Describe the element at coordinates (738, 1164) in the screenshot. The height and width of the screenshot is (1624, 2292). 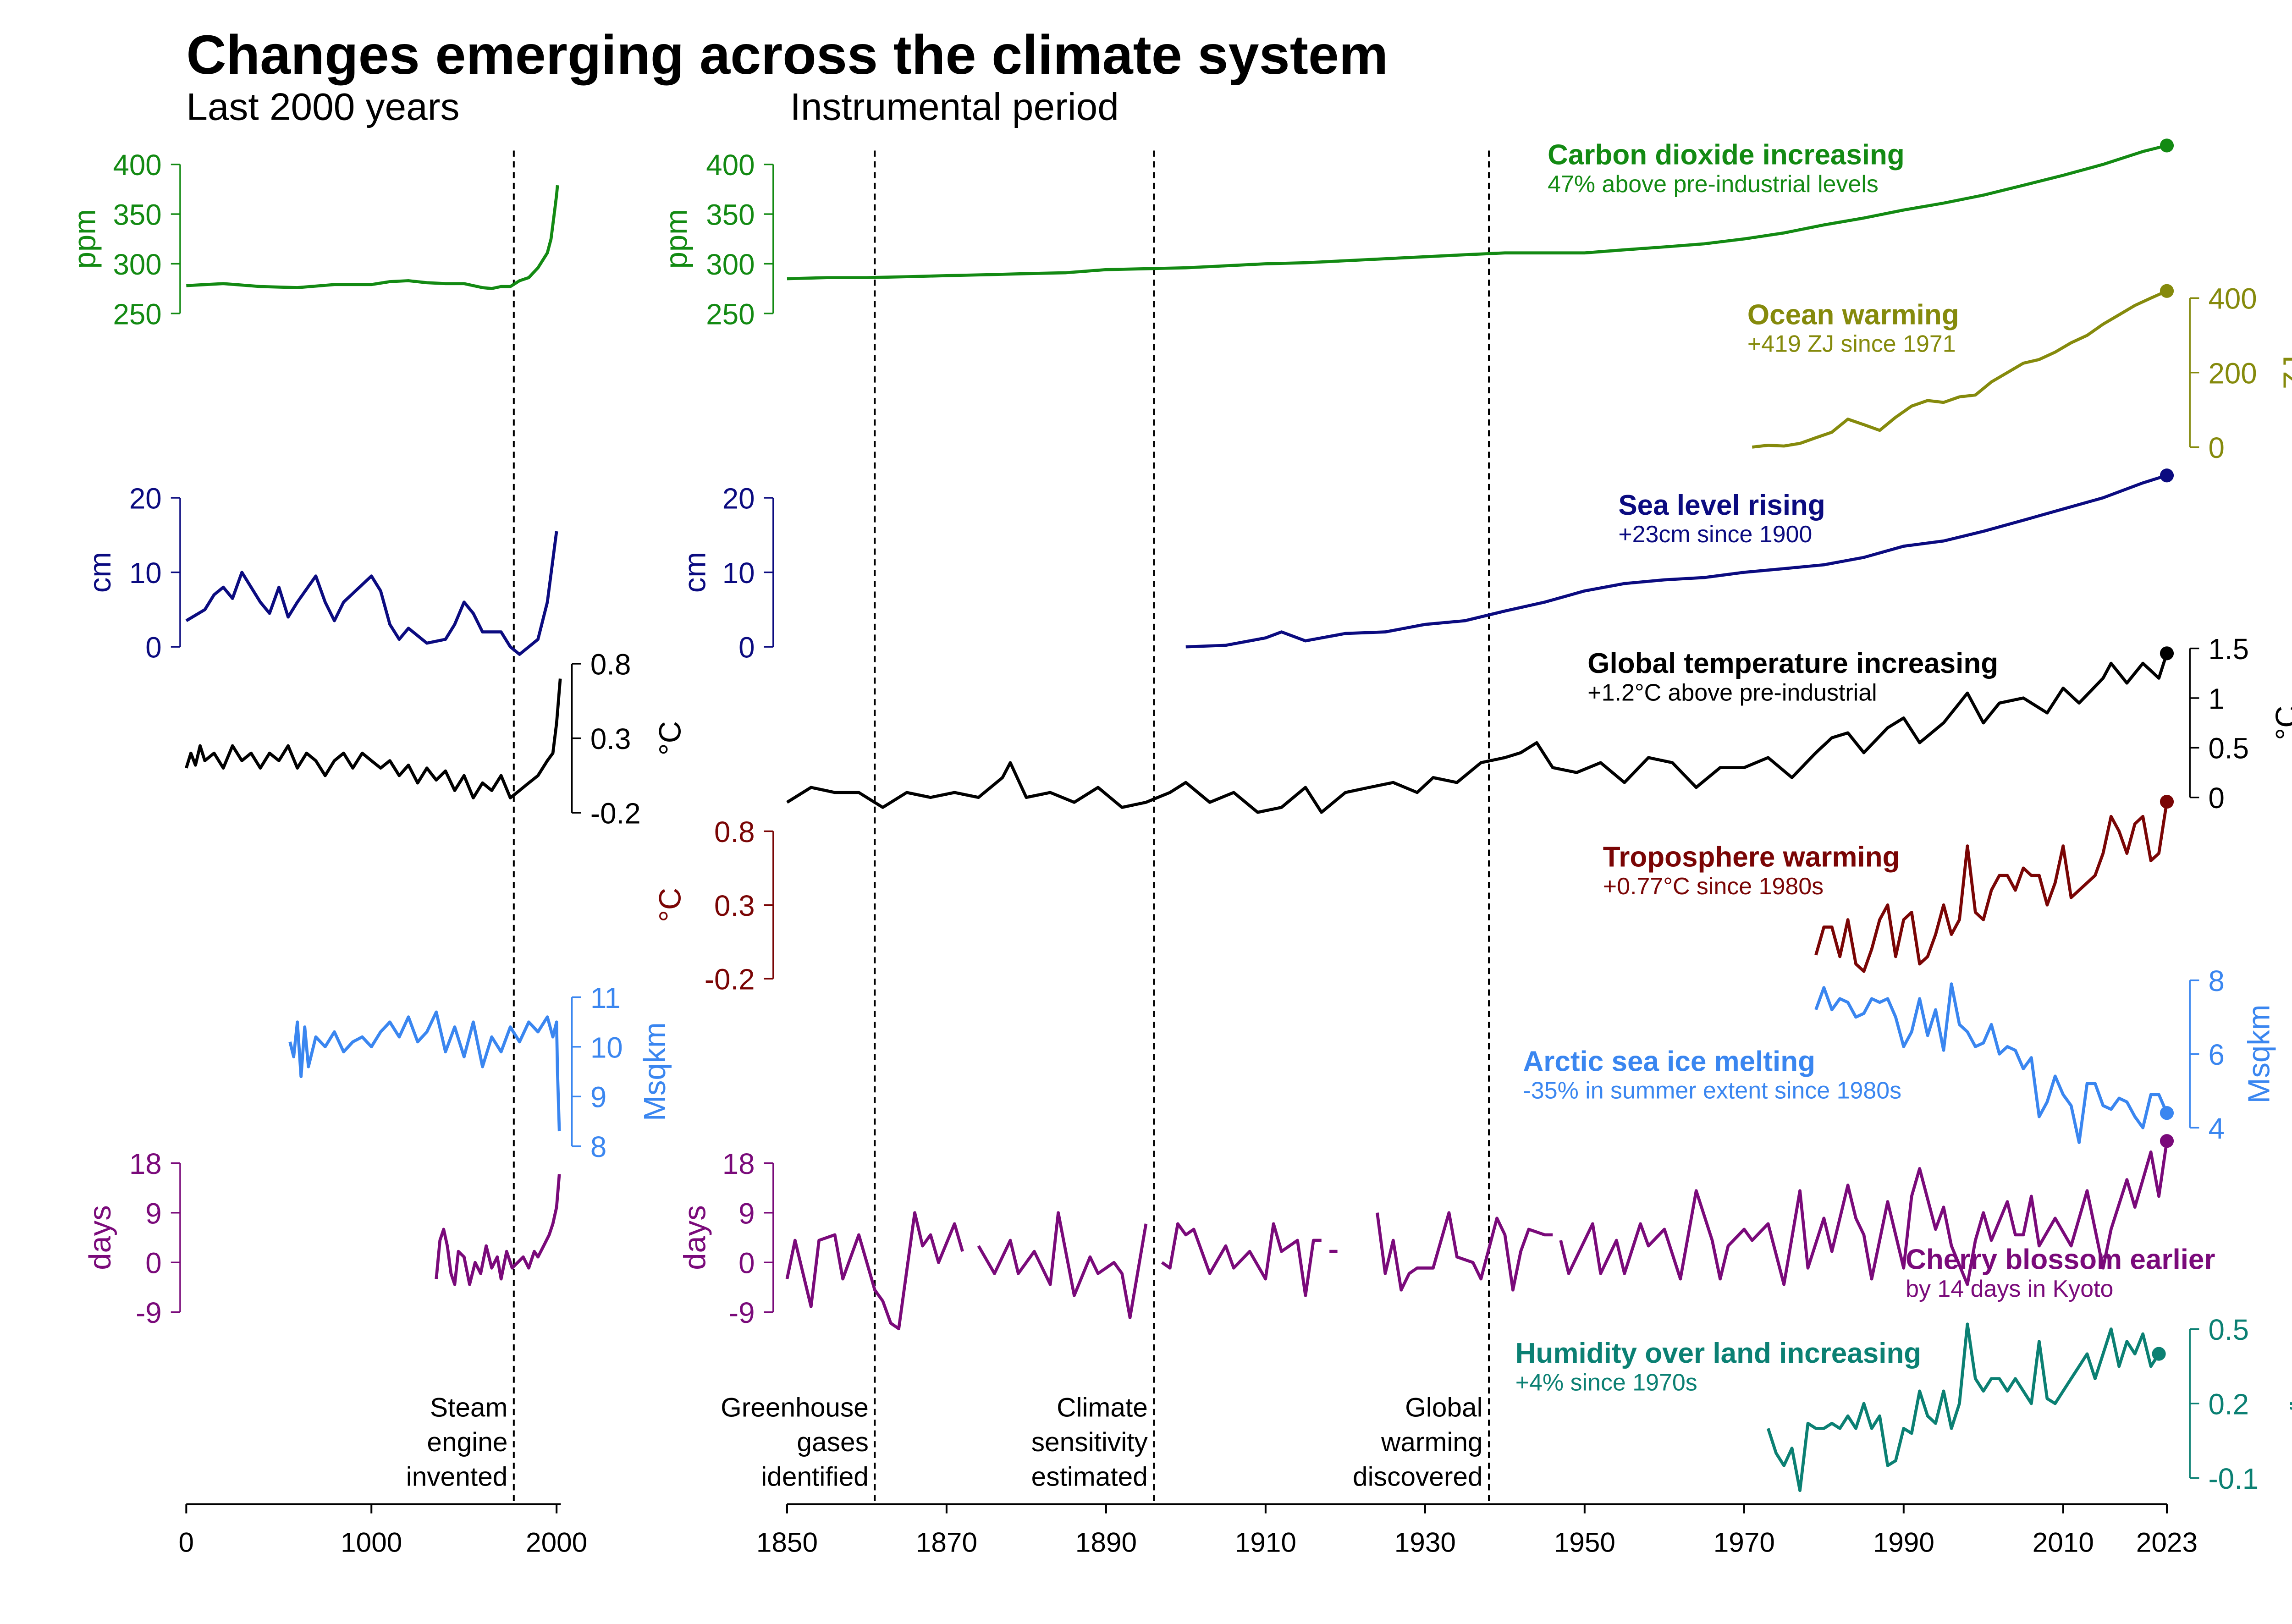
I see `y-tick-label: 18` at that location.